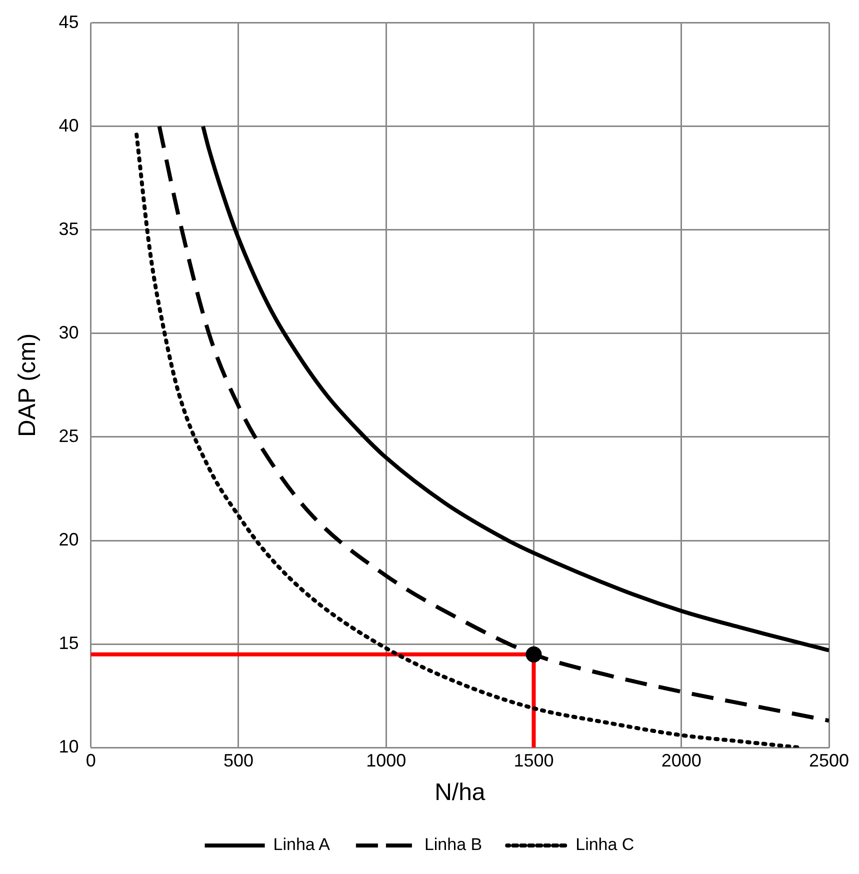 This screenshot has width=859, height=874. I want to click on legend-label: Linha B, so click(453, 844).